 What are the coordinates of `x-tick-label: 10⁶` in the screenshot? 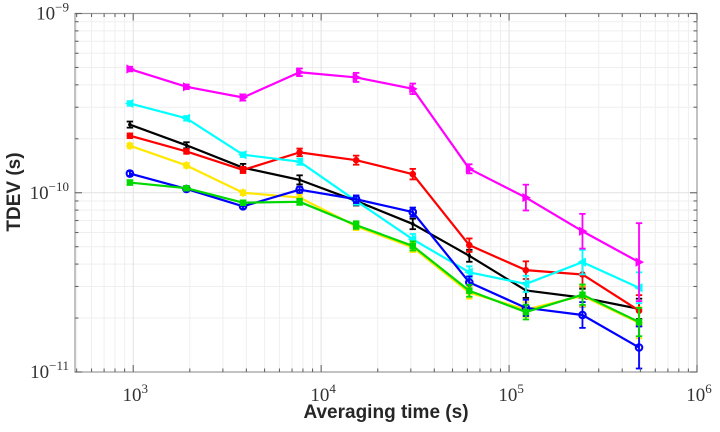 It's located at (699, 393).